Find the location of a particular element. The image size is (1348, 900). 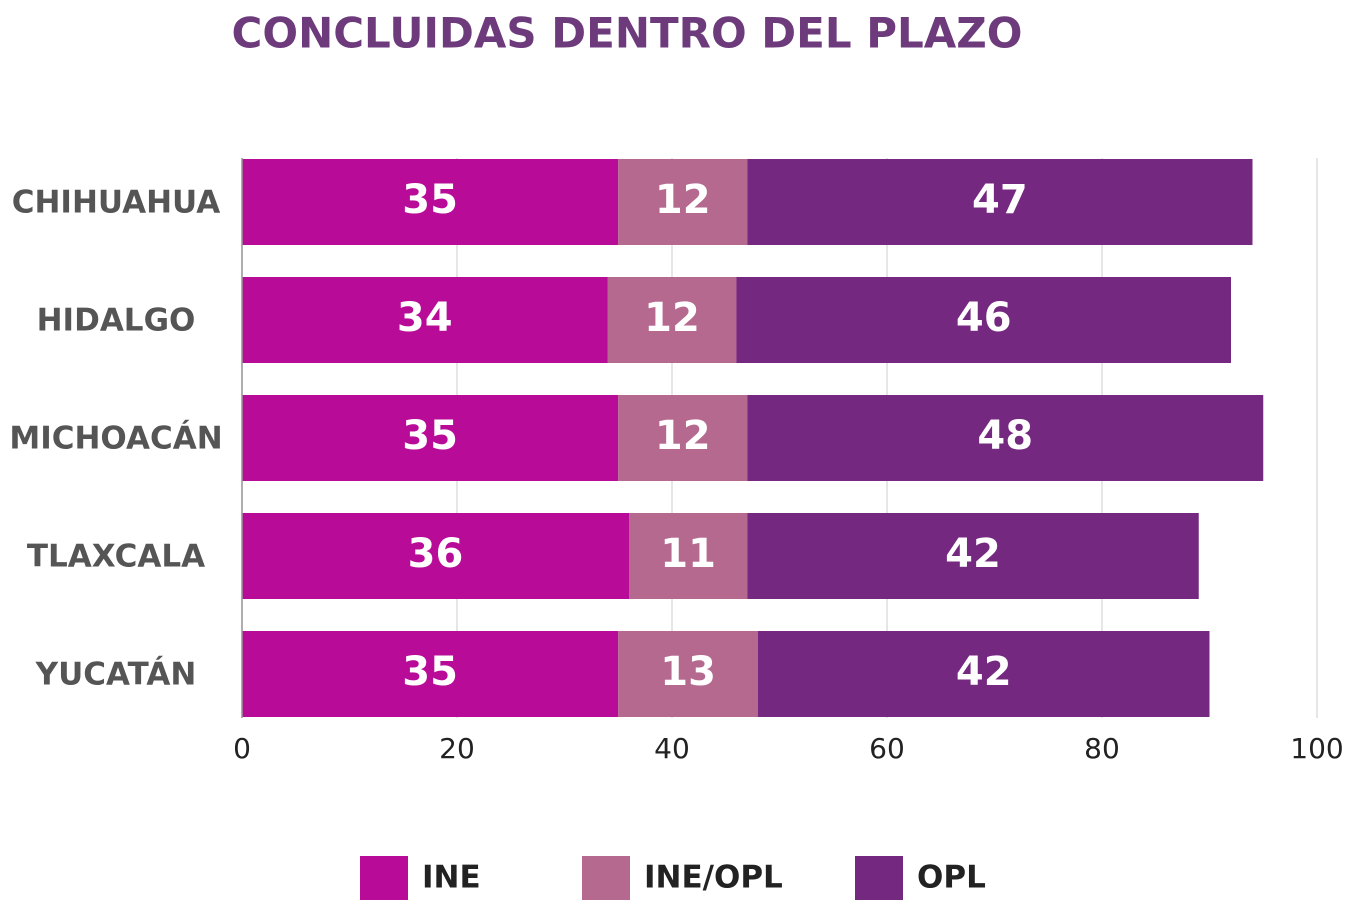

y-tick-label: HIDALGO is located at coordinates (116, 321).